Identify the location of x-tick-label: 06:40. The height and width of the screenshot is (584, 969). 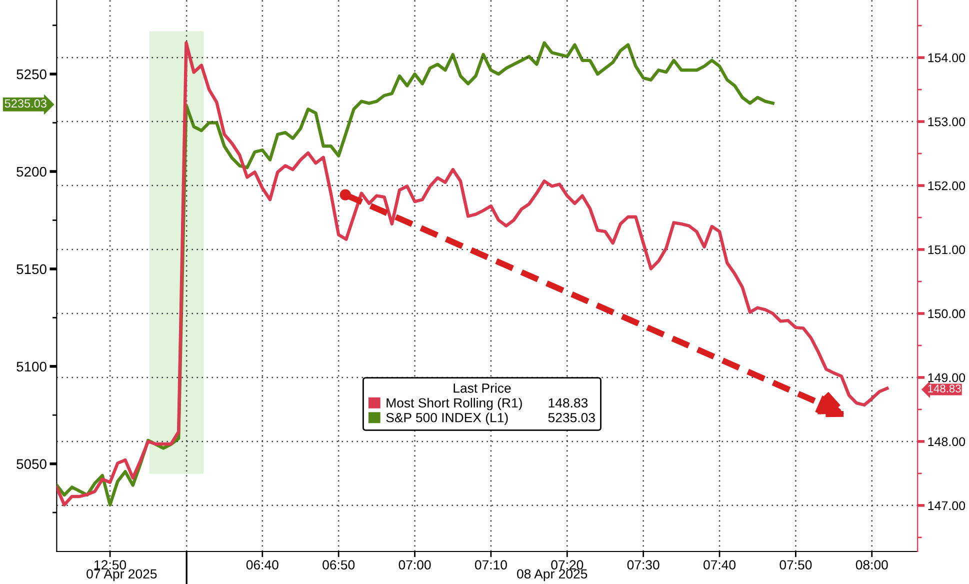
(262, 565).